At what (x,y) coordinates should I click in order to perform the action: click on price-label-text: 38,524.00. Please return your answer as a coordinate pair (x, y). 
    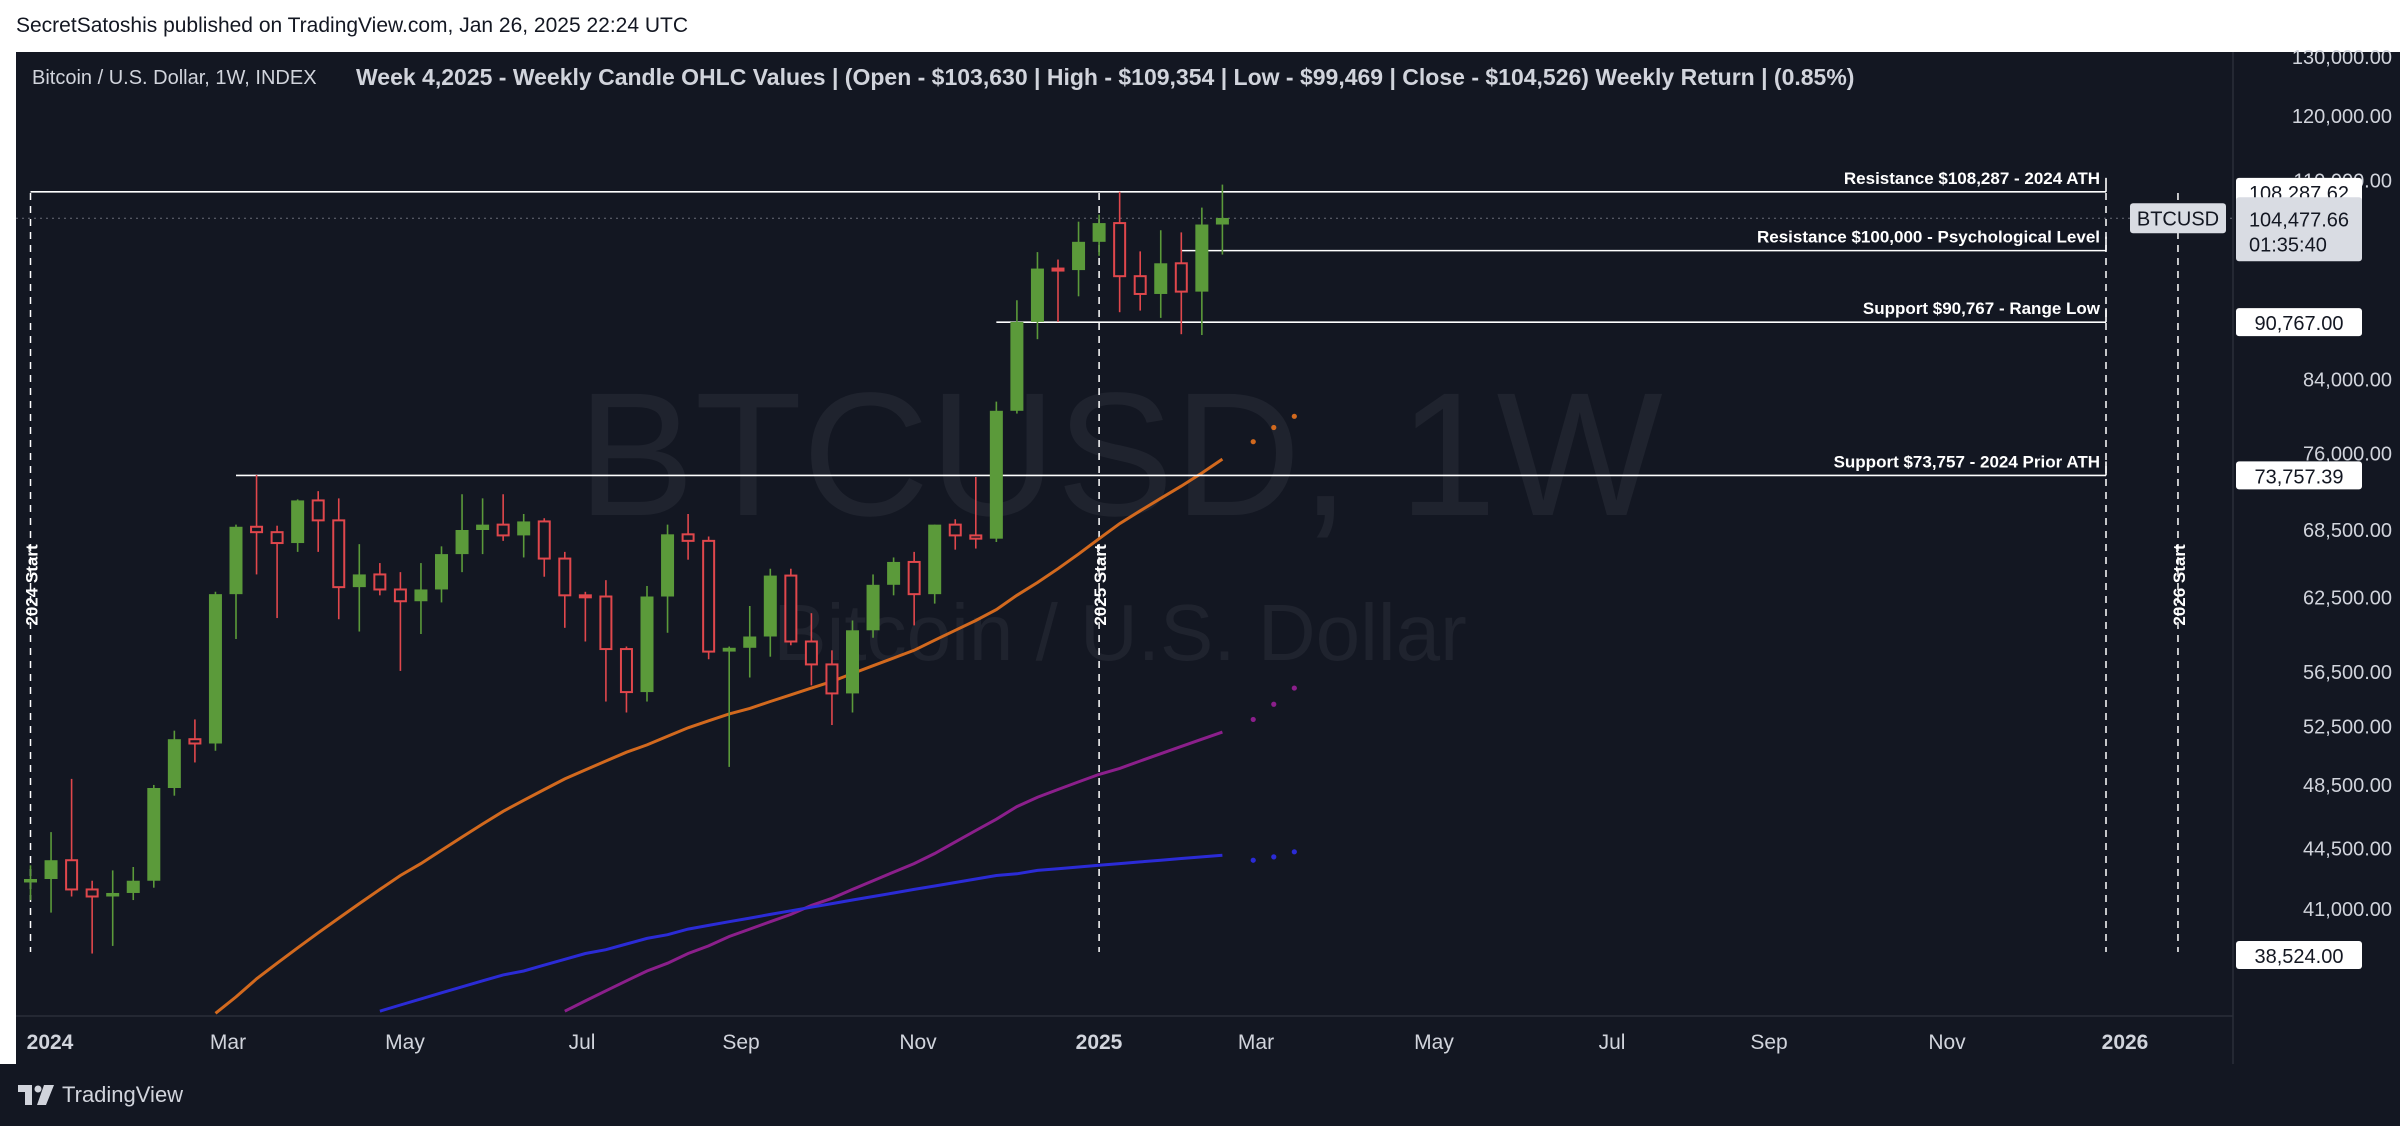
    Looking at the image, I should click on (2299, 957).